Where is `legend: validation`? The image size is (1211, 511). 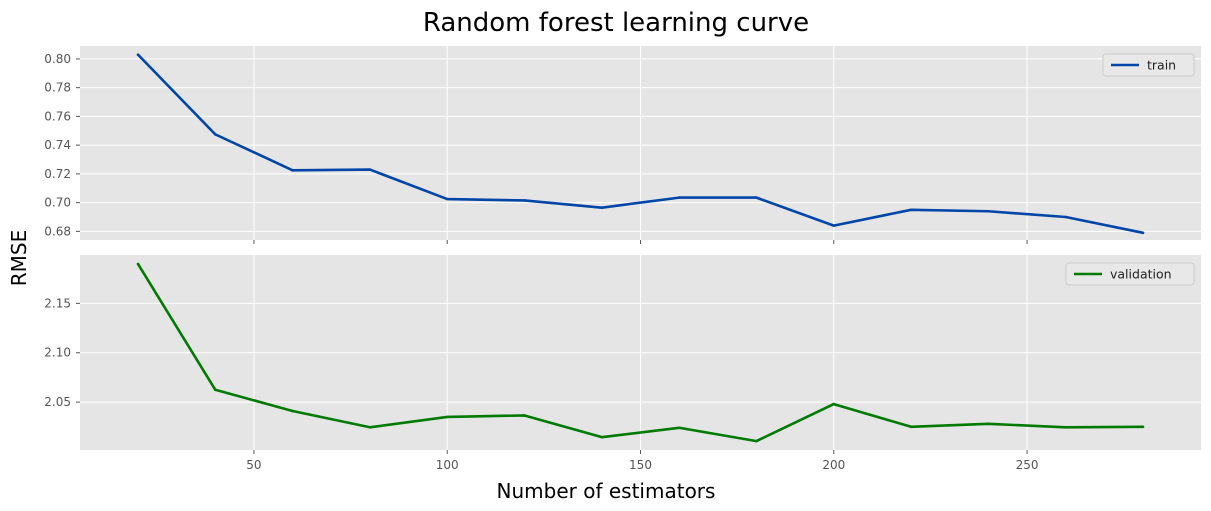
legend: validation is located at coordinates (1130, 274).